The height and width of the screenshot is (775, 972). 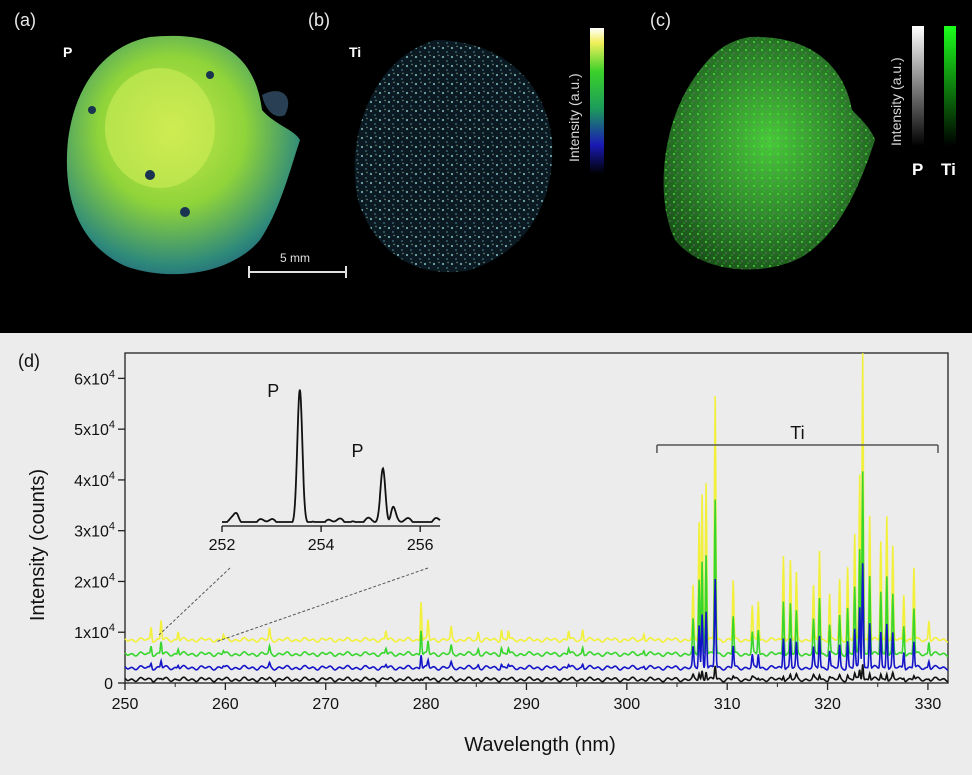 I want to click on panel-a-label: (a), so click(x=25, y=20).